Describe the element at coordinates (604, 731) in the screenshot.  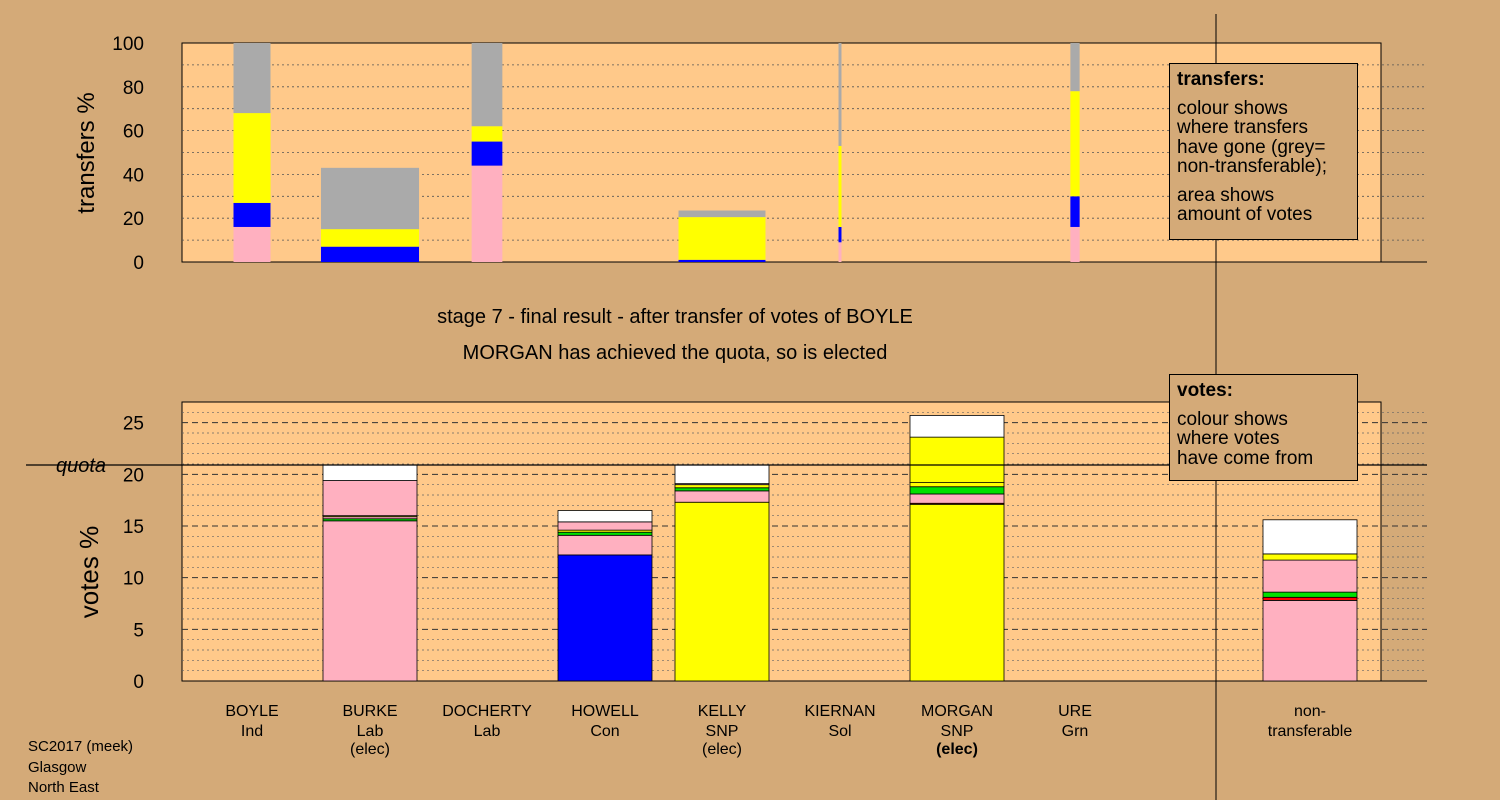
I see `candidate-party-label: Con` at that location.